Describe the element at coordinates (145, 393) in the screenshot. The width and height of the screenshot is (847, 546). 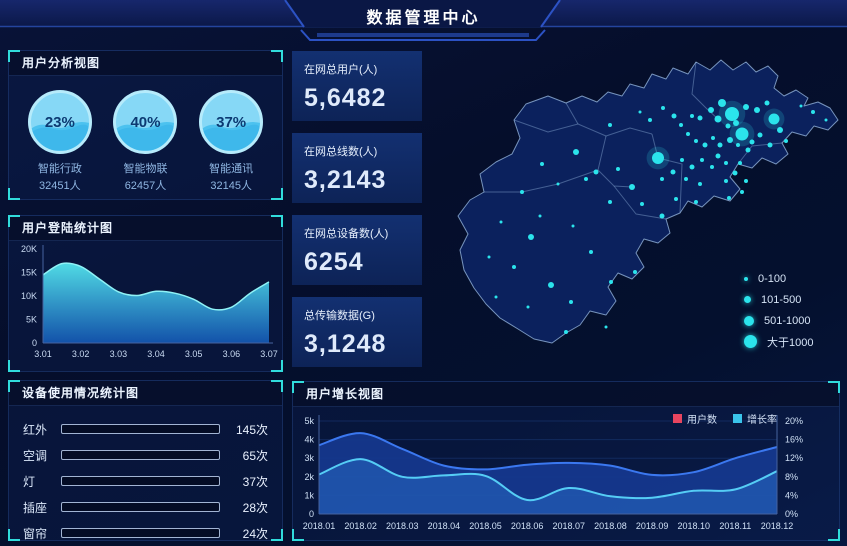
I see `panel-title-device-usage: 设备使用情况统计图` at that location.